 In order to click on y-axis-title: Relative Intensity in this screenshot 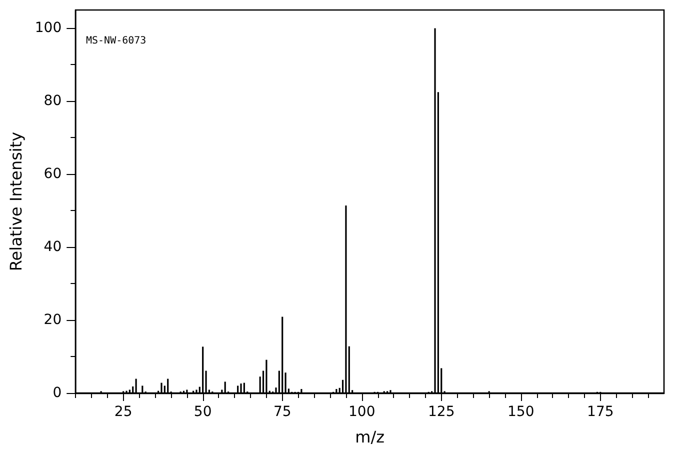, I will do `click(16, 202)`.